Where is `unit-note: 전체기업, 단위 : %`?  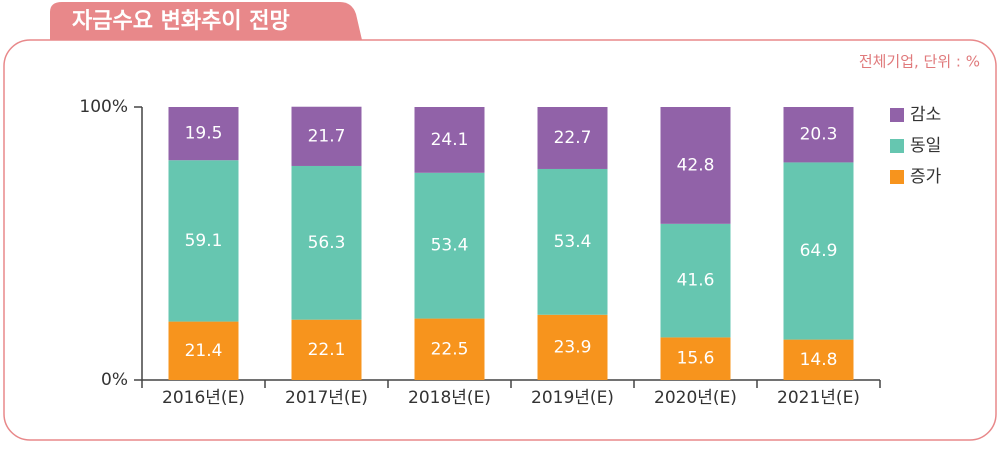 unit-note: 전체기업, 단위 : % is located at coordinates (919, 62).